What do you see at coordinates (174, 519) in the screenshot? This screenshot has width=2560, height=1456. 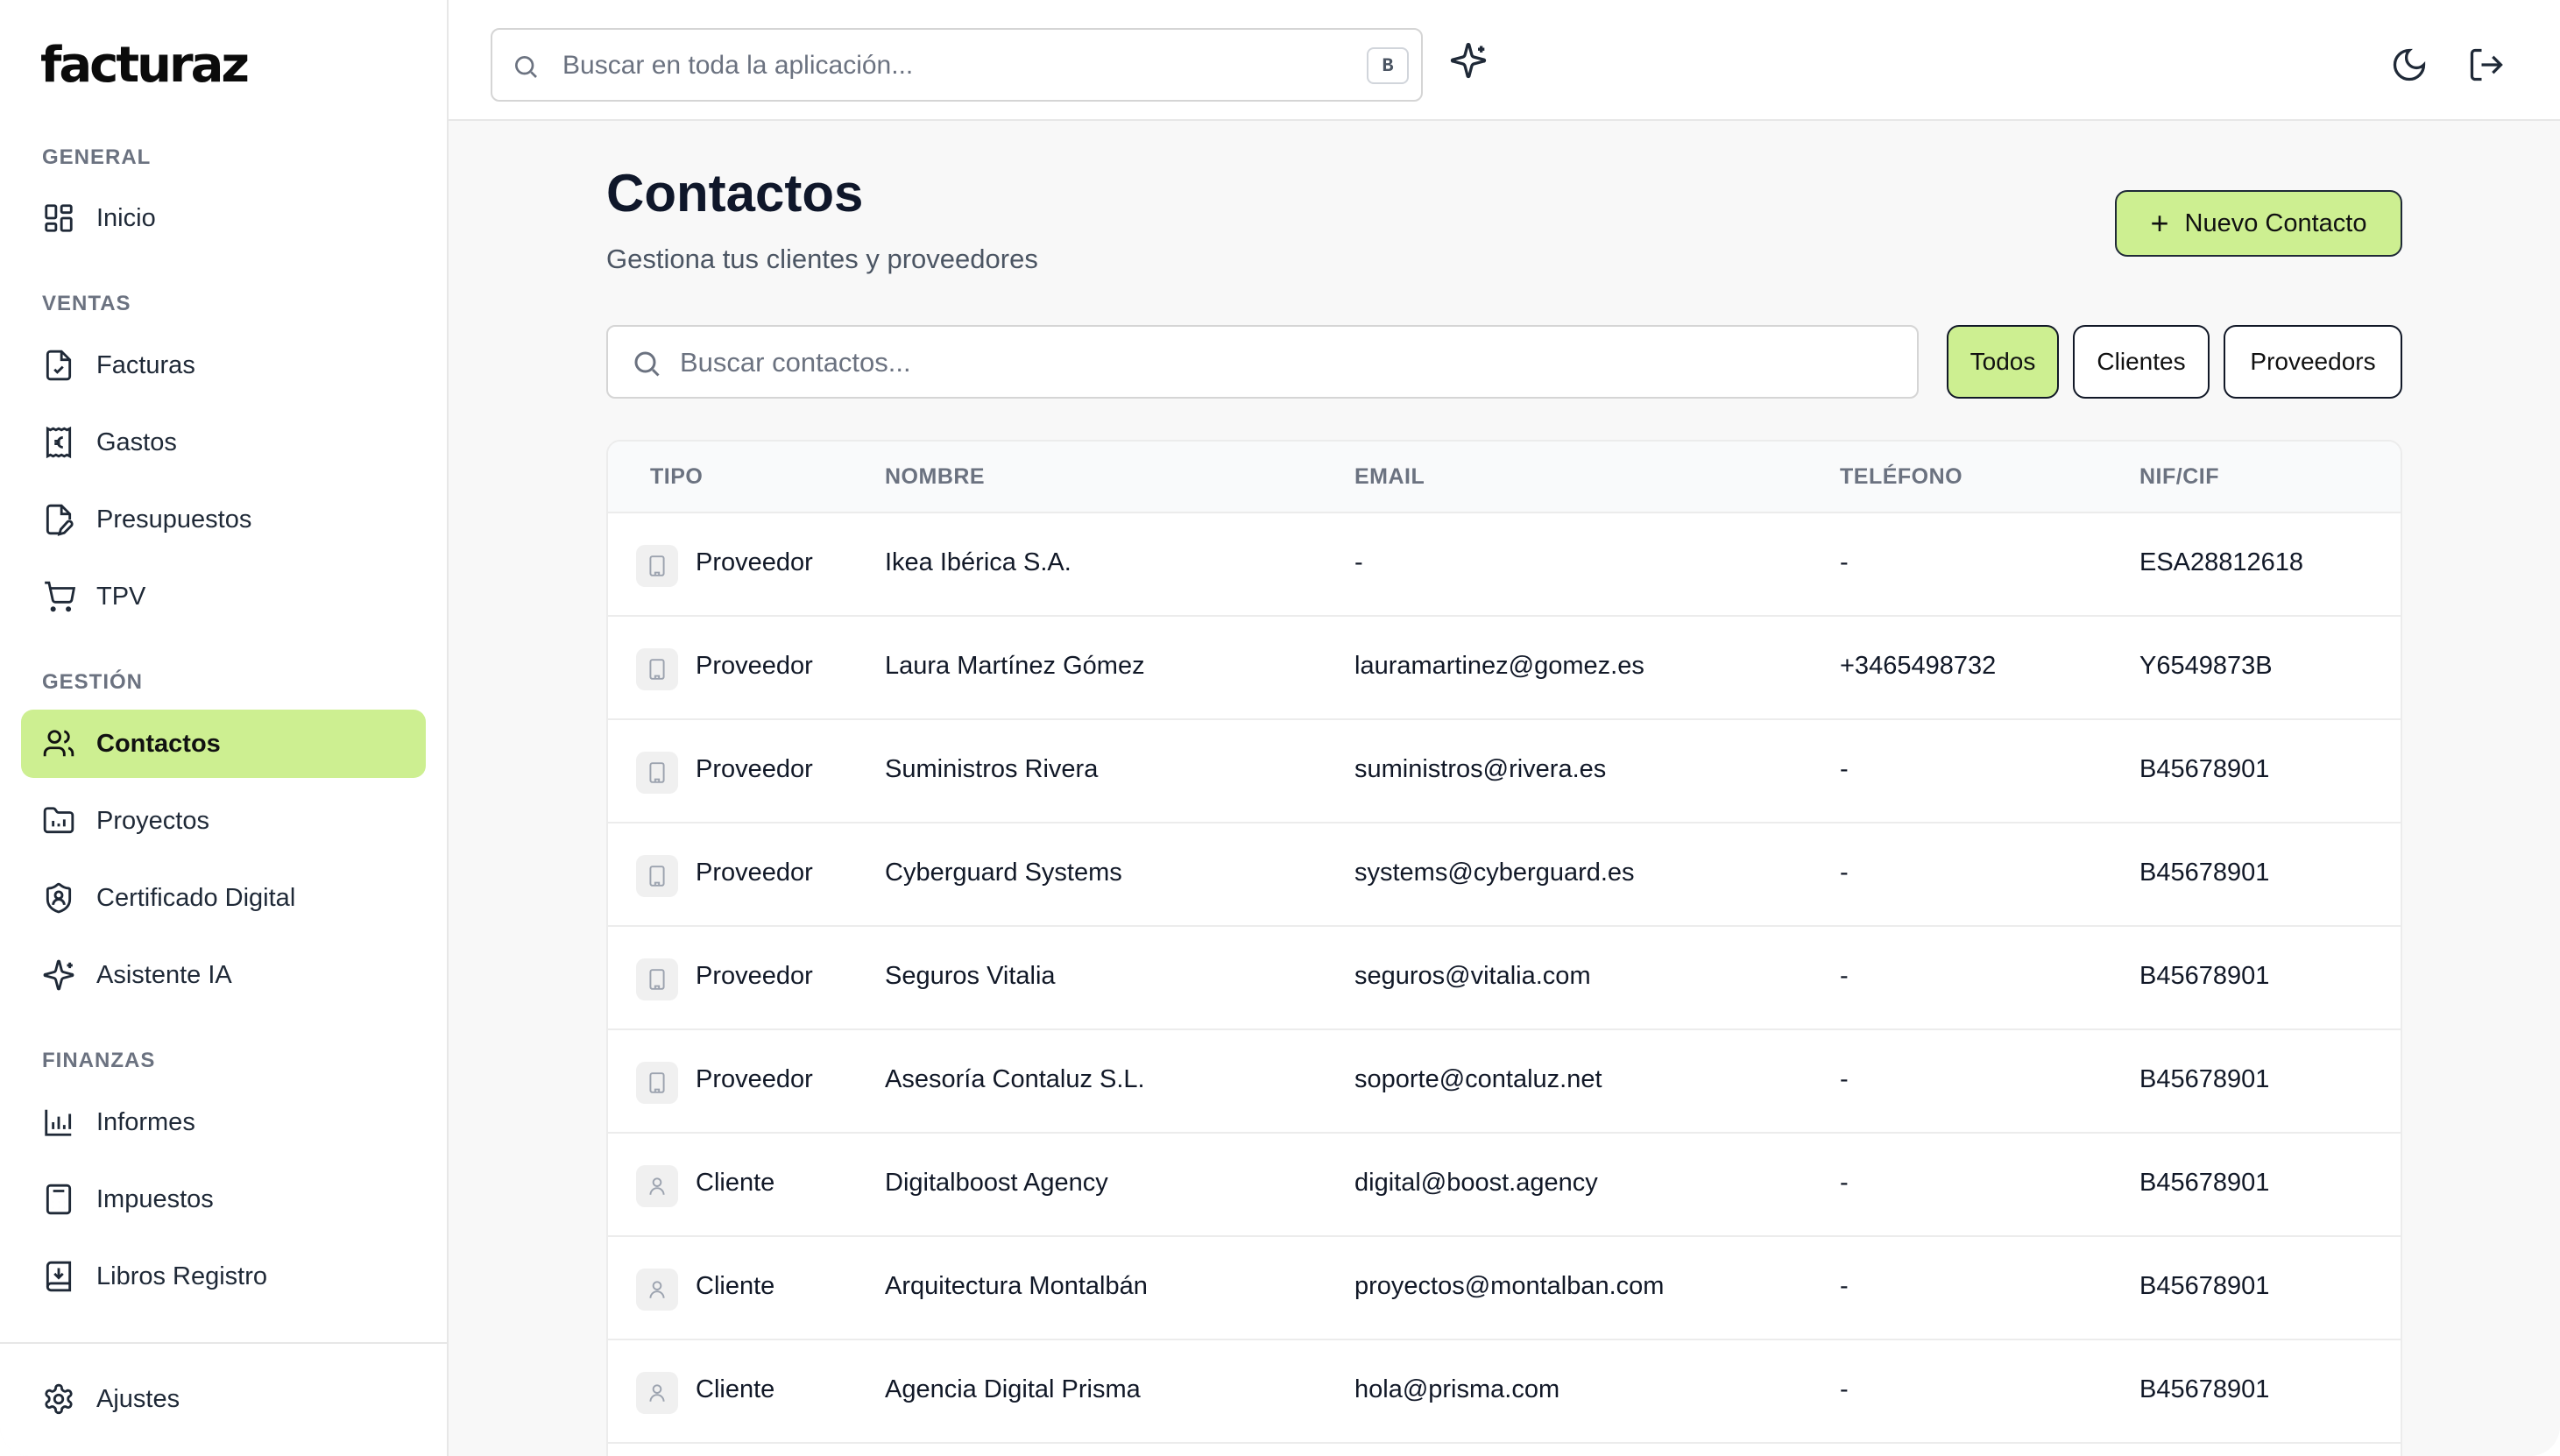 I see `sidebar-item-label: Presupuestos` at bounding box center [174, 519].